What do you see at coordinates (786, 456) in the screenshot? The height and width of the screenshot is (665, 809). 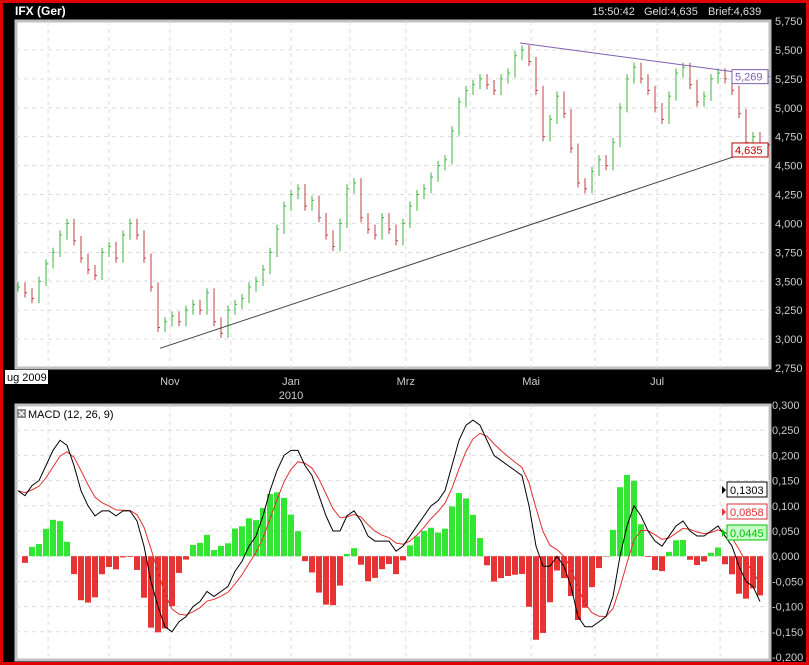 I see `macd-tick-label: 0,200` at bounding box center [786, 456].